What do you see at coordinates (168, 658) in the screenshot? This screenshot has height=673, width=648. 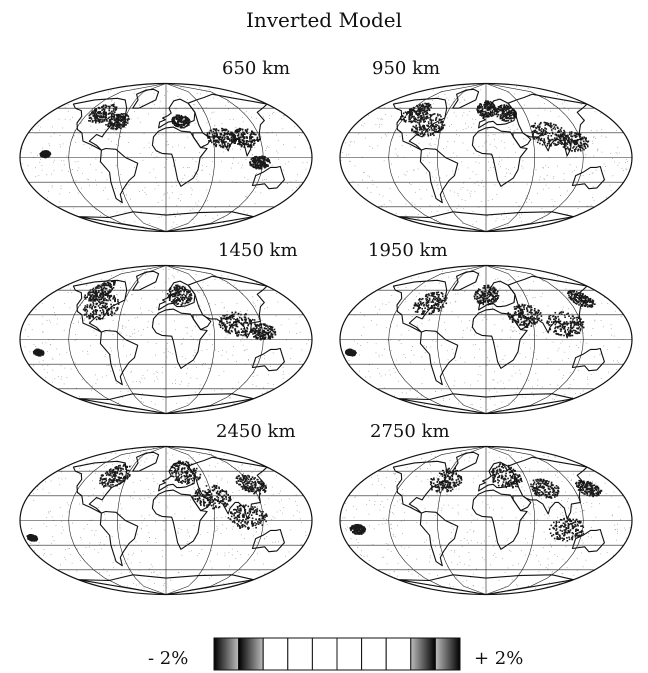 I see `colorbar-min-label: - 2%` at bounding box center [168, 658].